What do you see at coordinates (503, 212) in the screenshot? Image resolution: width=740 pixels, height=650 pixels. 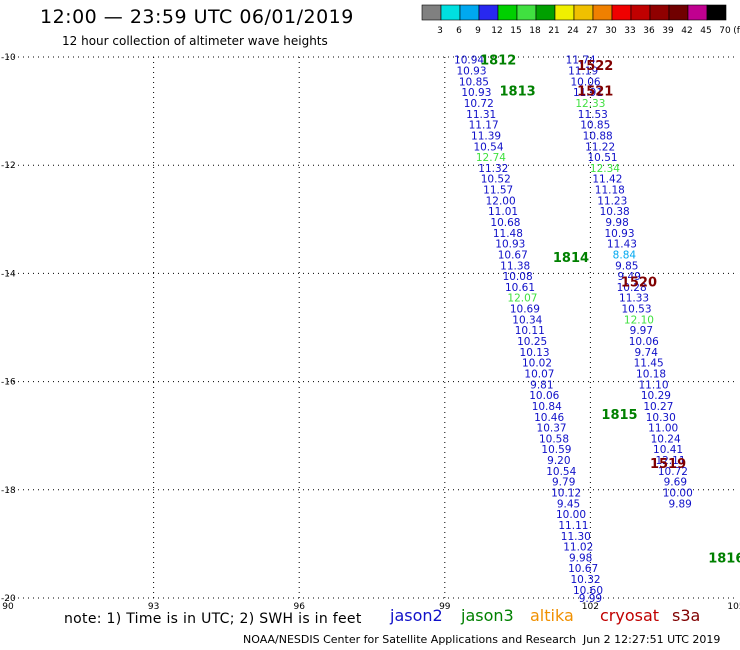 I see `wave-height-label: 11.01` at bounding box center [503, 212].